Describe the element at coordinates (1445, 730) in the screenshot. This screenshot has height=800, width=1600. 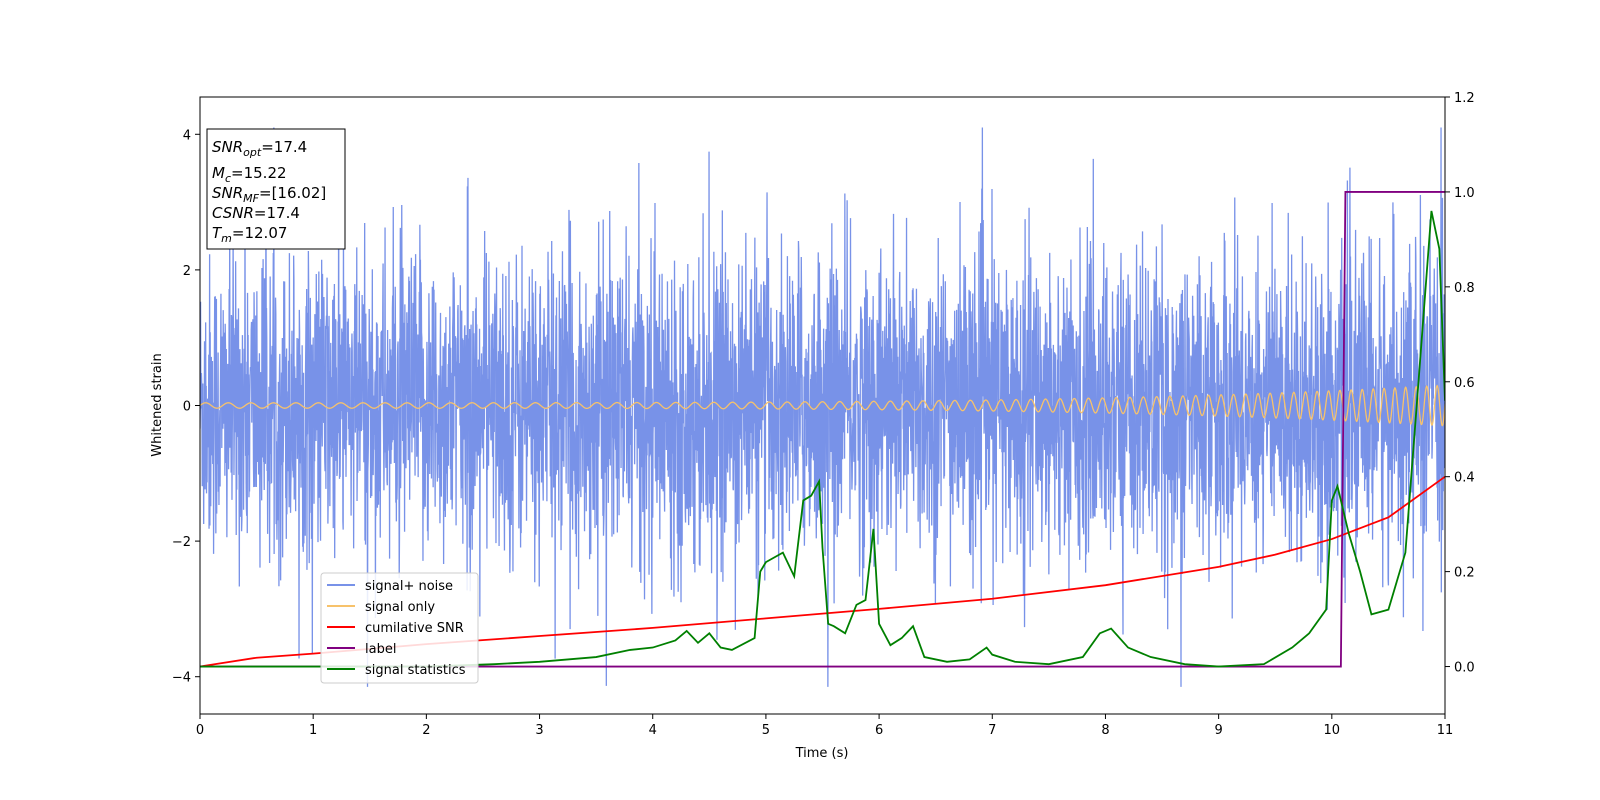
I see `x-tick-label: 11` at that location.